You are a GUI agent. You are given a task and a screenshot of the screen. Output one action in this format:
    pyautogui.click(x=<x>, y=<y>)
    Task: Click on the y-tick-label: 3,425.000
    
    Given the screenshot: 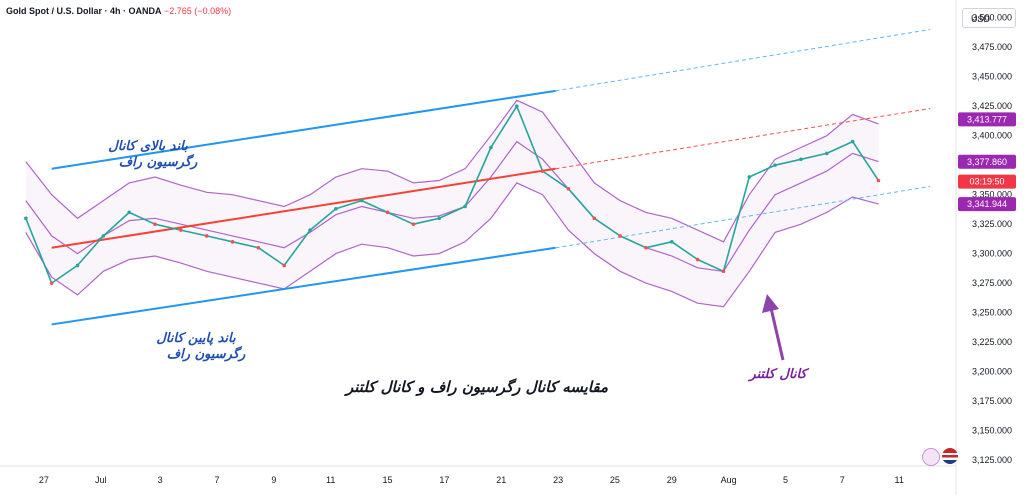 What is the action you would take?
    pyautogui.click(x=992, y=106)
    